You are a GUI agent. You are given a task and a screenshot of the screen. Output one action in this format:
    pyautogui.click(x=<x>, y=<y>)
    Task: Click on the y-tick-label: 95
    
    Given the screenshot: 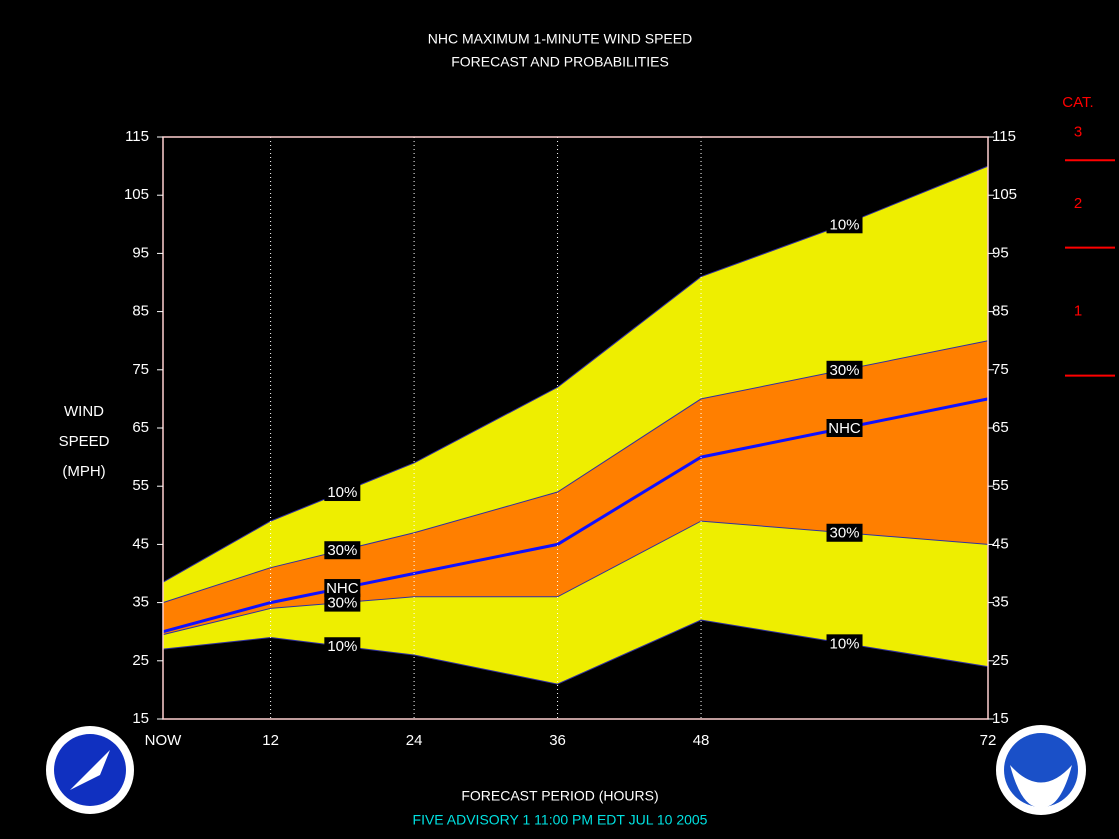 What is the action you would take?
    pyautogui.click(x=140, y=252)
    